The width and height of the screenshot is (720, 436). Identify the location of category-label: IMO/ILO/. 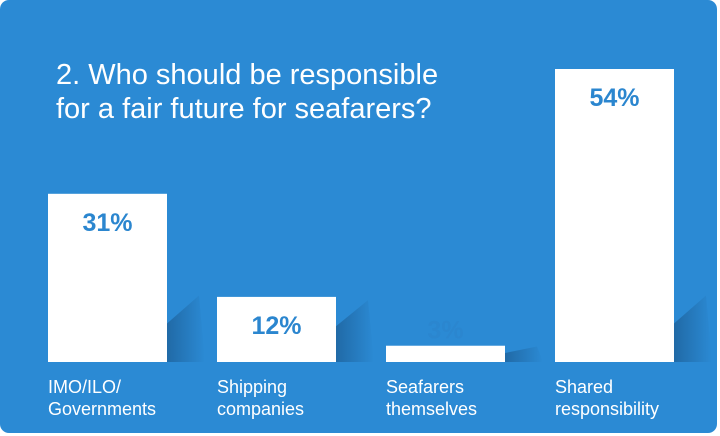
(84, 387).